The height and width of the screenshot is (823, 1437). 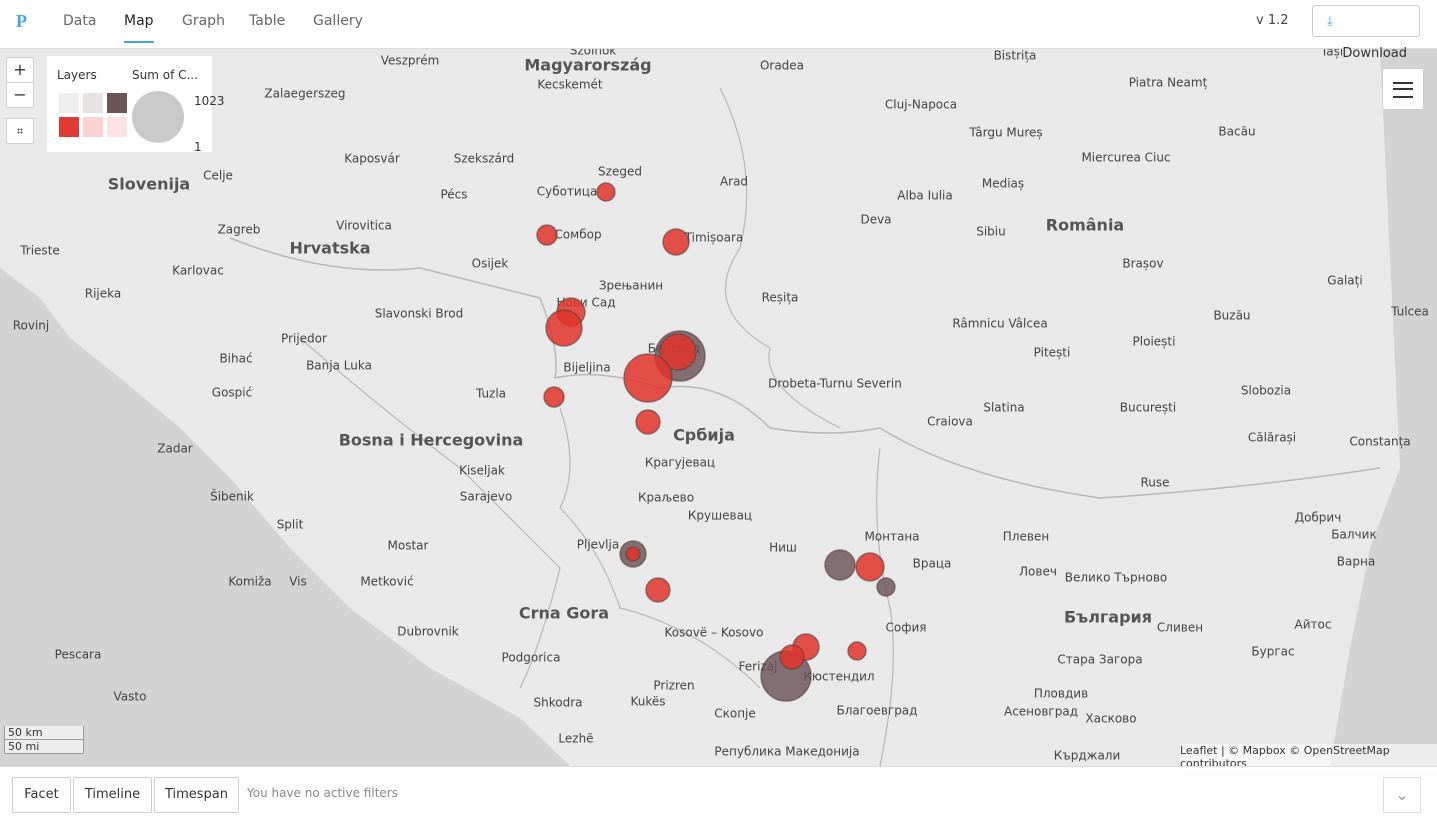 What do you see at coordinates (218, 176) in the screenshot?
I see `city-label: Celje` at bounding box center [218, 176].